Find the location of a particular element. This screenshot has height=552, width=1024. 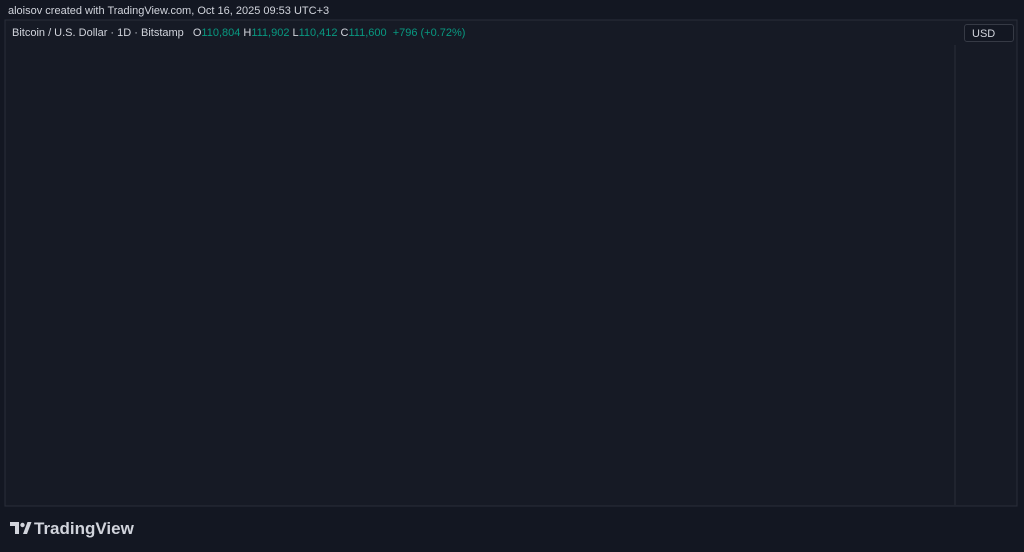

ohlc-value: 111,902 is located at coordinates (270, 33).